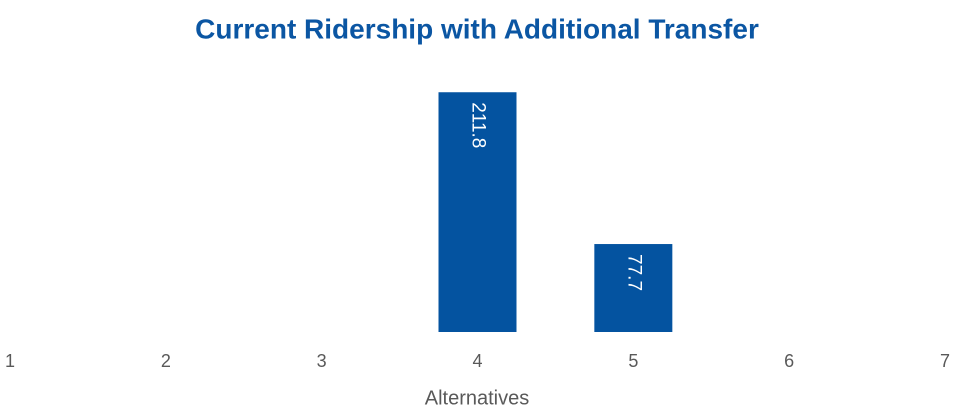  Describe the element at coordinates (789, 361) in the screenshot. I see `x-tick-label: 6` at that location.